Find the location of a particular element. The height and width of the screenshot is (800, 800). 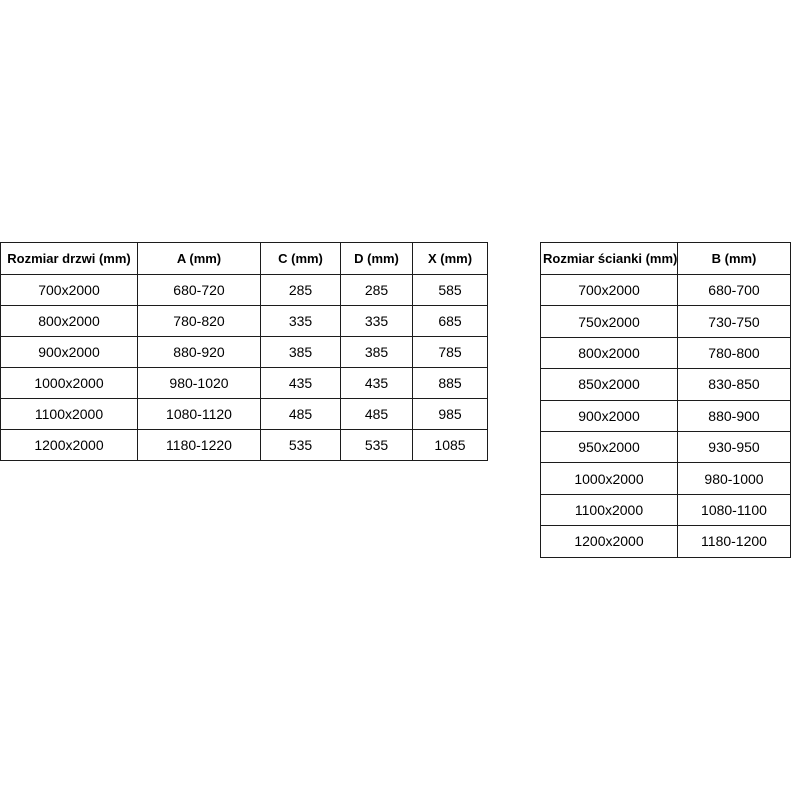

table-cell: 930-950 is located at coordinates (734, 447).